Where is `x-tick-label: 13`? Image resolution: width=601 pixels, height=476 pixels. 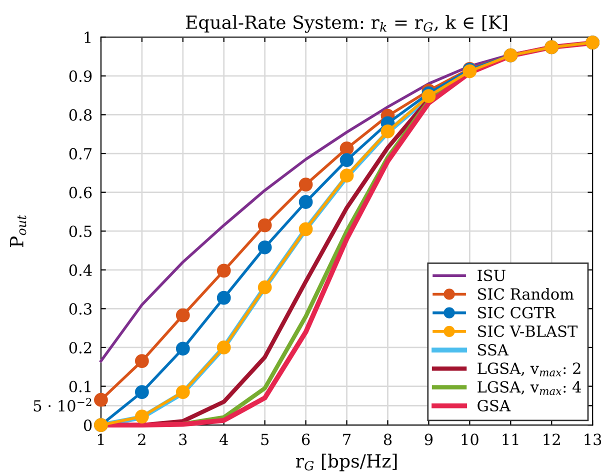 x-tick-label: 13 is located at coordinates (592, 440).